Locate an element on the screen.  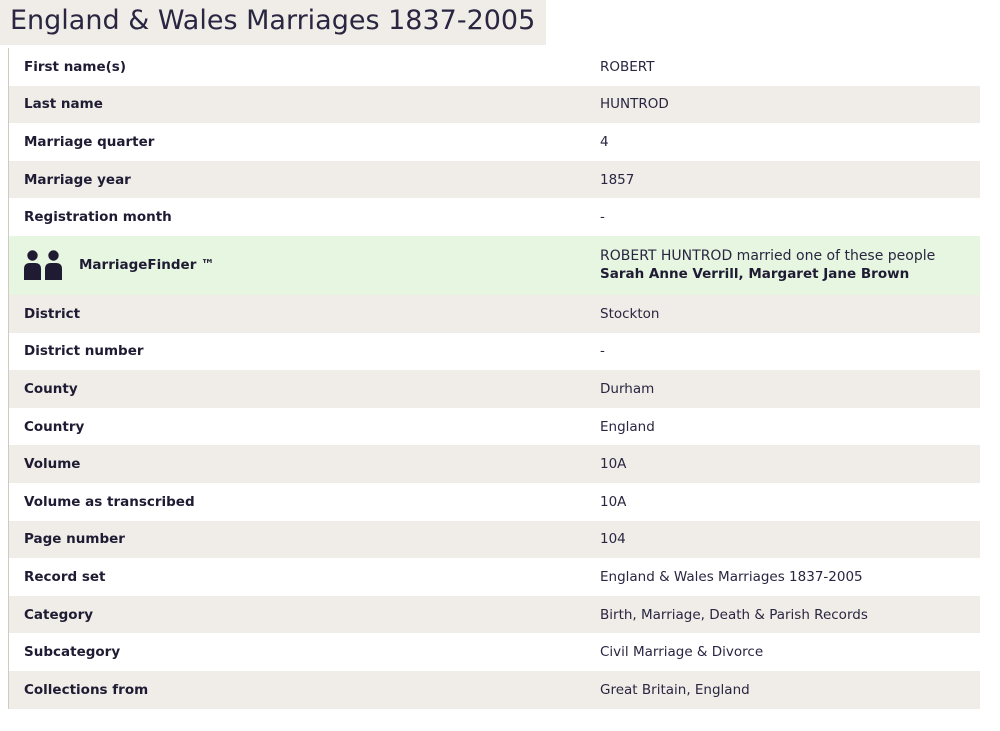
table-row: District number - is located at coordinates (494, 352).